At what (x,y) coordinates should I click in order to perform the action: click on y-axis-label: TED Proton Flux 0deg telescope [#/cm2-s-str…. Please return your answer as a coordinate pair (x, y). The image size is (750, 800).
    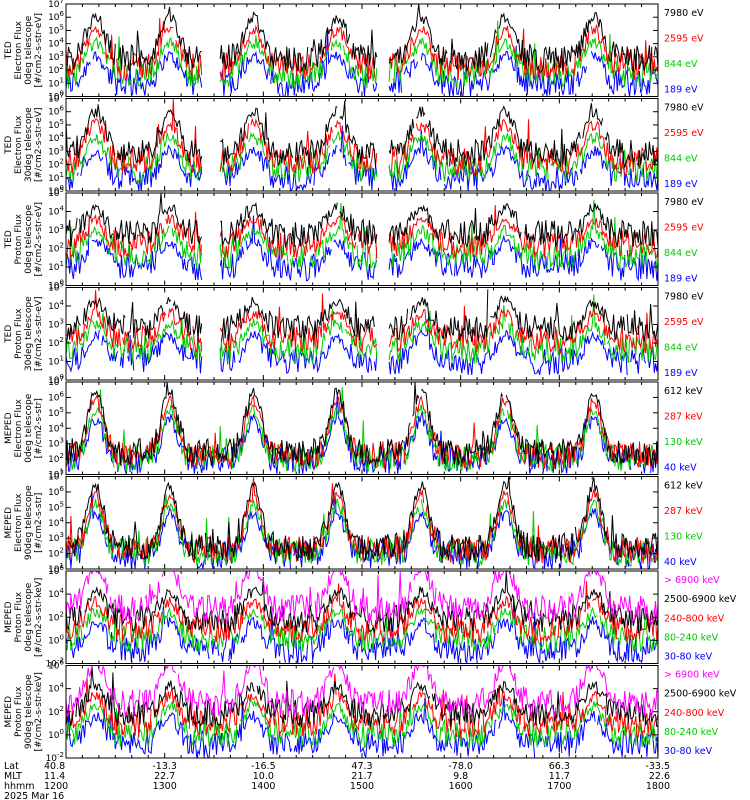
    Looking at the image, I should click on (24, 239).